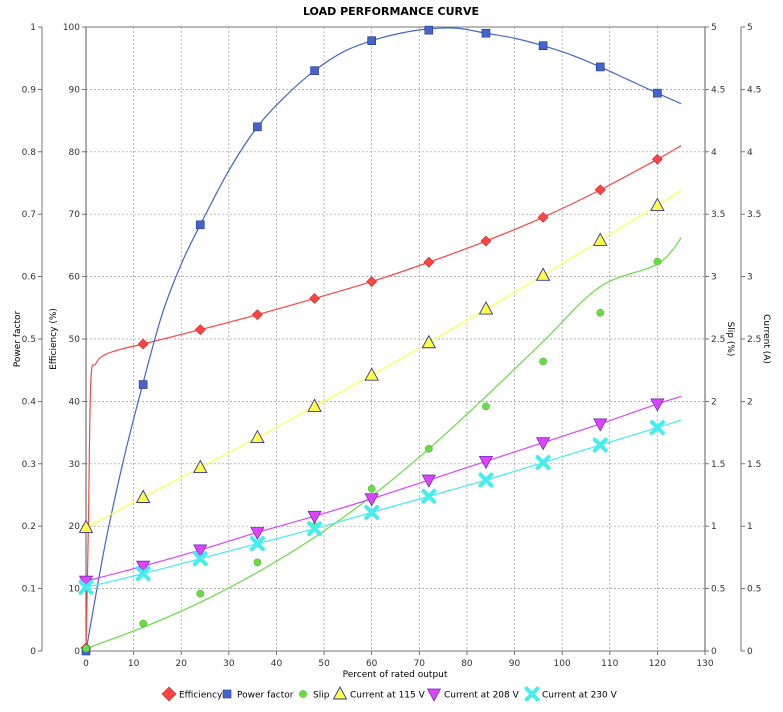  Describe the element at coordinates (75, 215) in the screenshot. I see `y-tick-label: 70` at that location.